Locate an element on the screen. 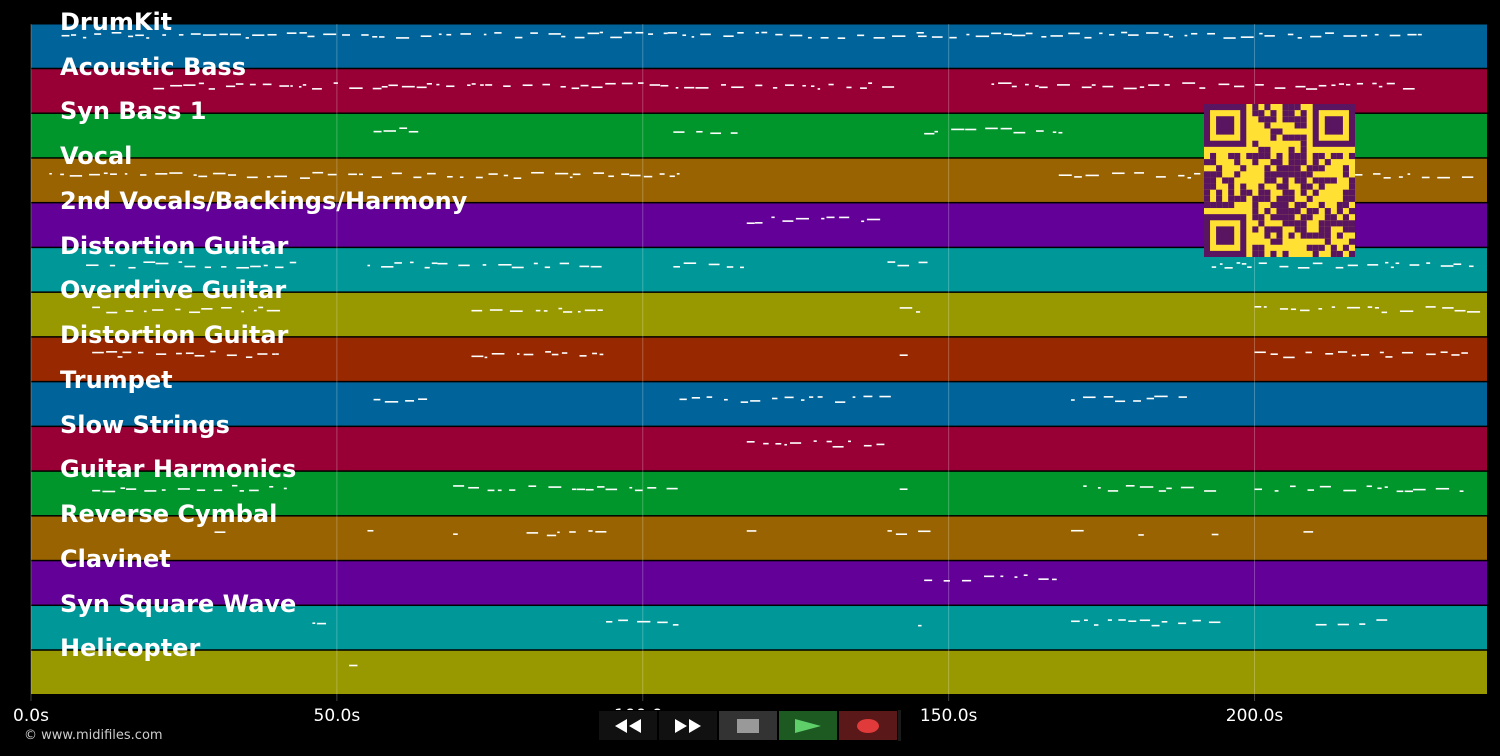 This screenshot has width=1500, height=756. track-label: Syn Square Wave is located at coordinates (178, 603).